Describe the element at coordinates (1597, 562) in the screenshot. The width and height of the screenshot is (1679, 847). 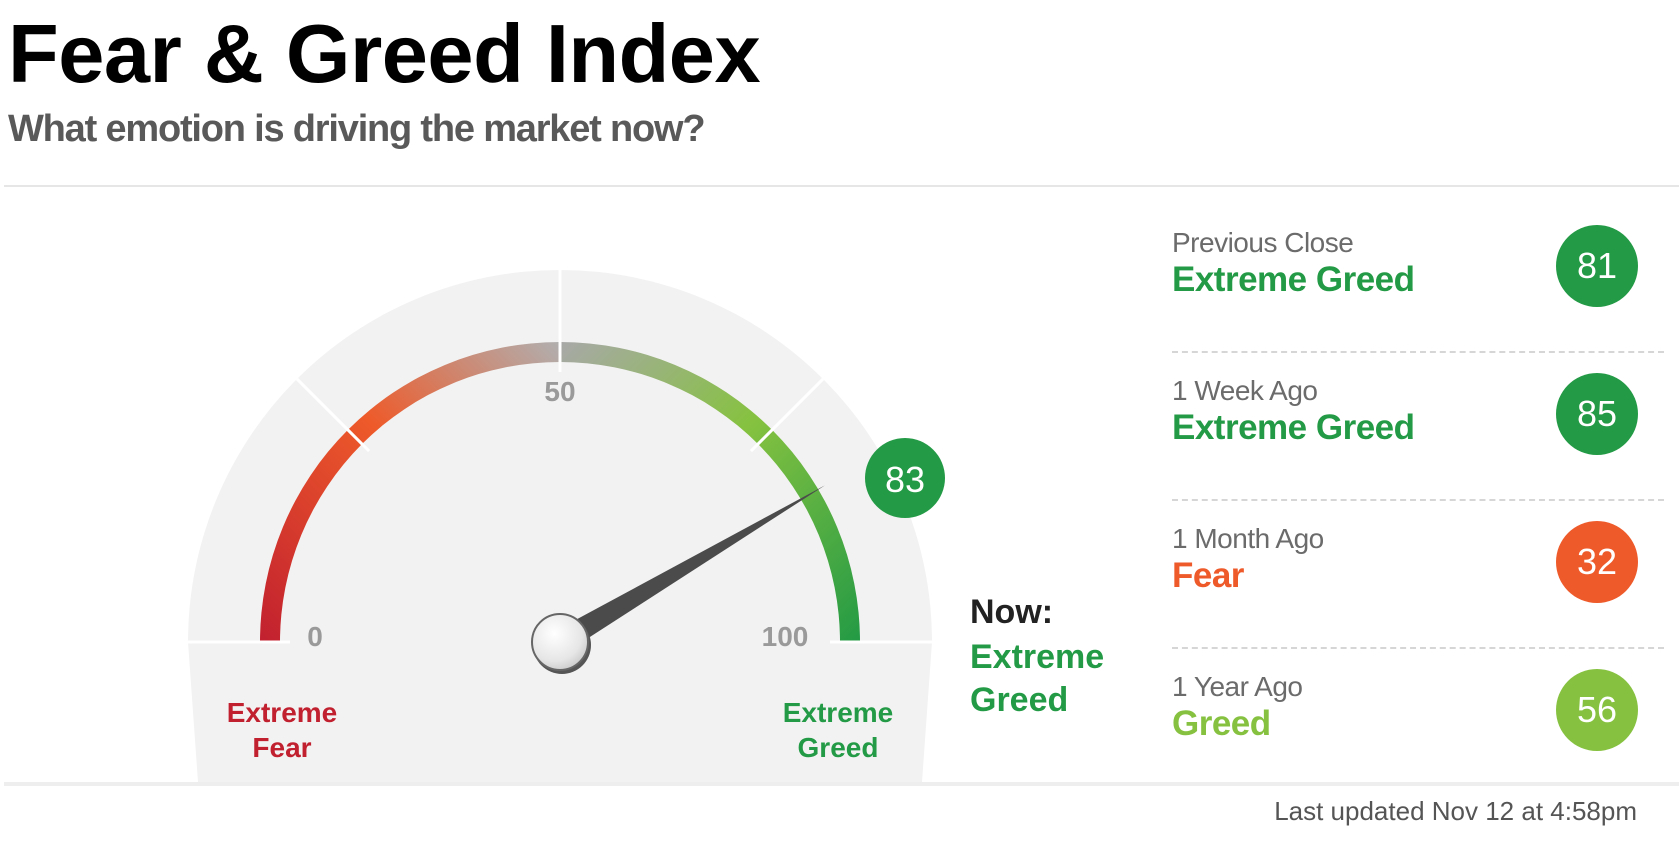
I see `history-score-badge: 32` at that location.